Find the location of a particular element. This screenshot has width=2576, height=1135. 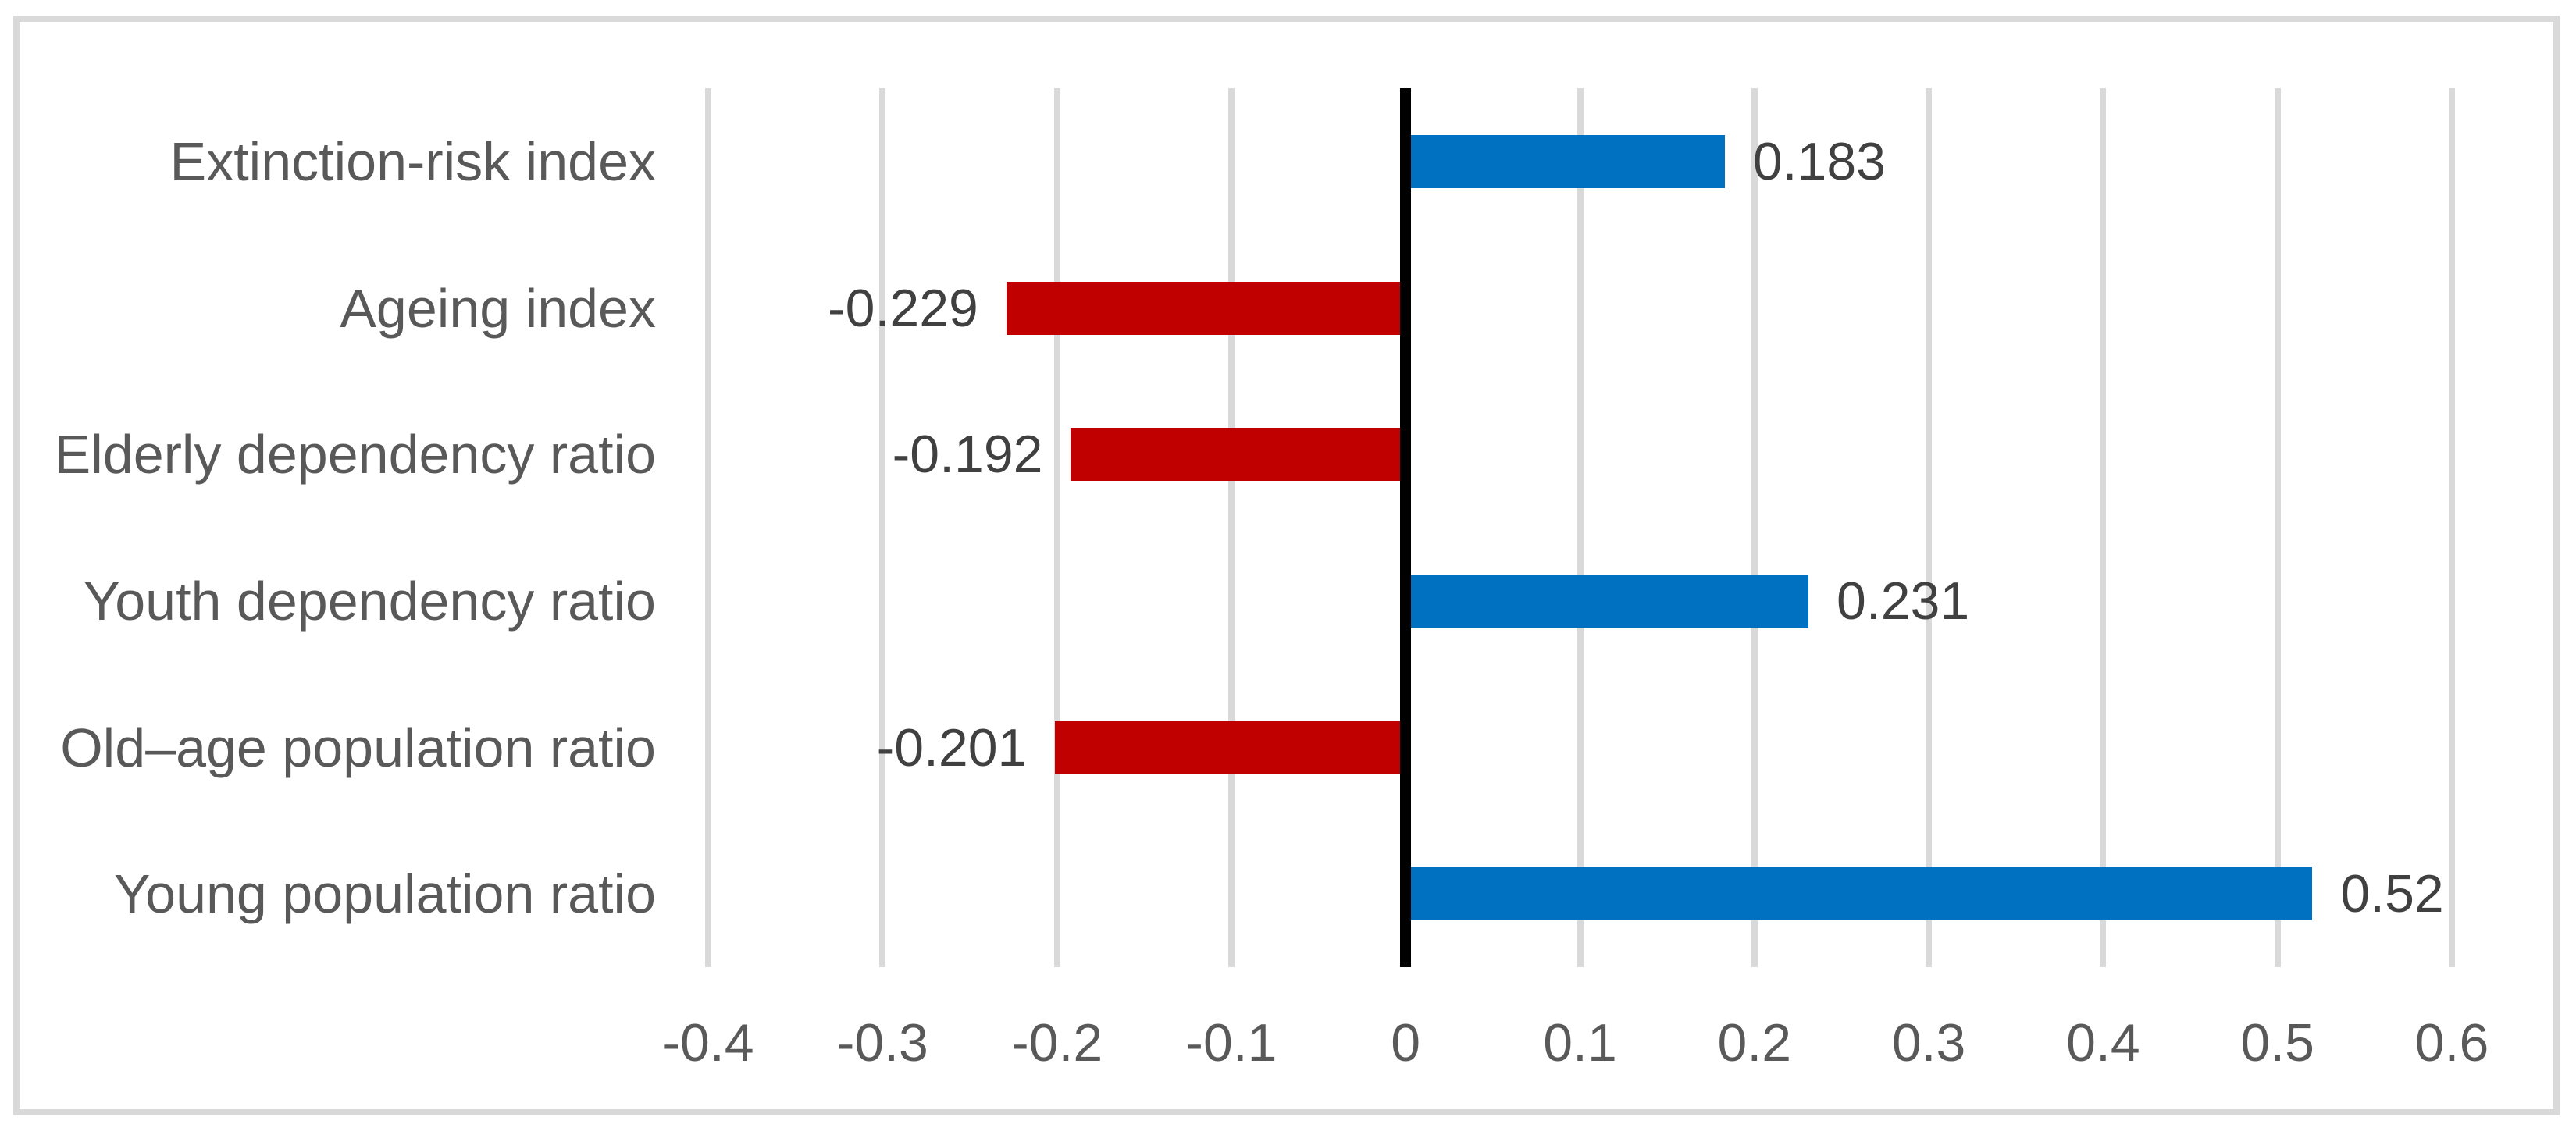

data-label: 0.231 is located at coordinates (1904, 601).